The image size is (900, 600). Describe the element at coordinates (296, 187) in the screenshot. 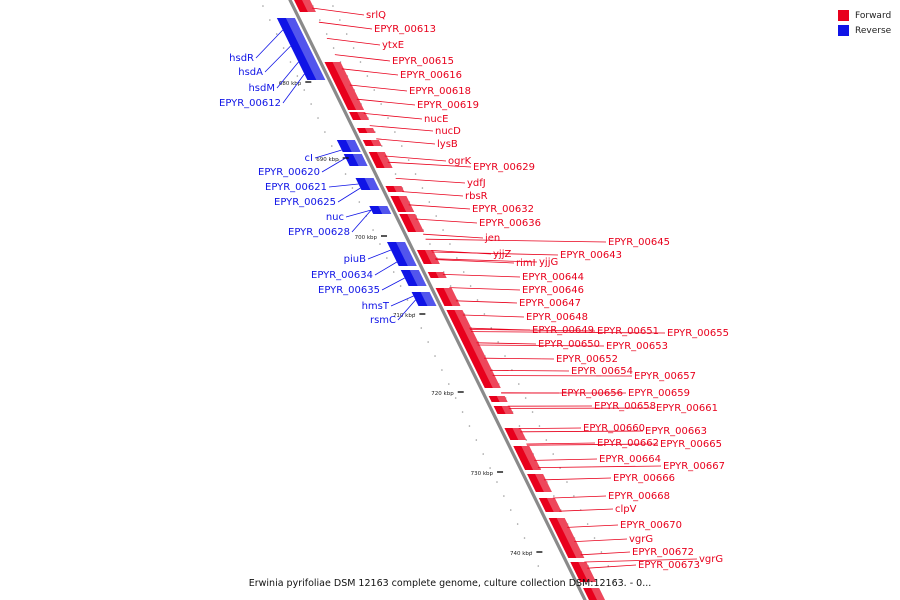

I see `reverse-gene-label: EPYR_00621` at that location.